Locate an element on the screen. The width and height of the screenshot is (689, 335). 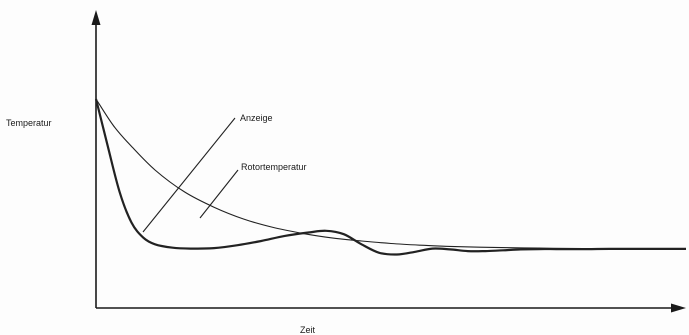
annotation-leader-anzeige is located at coordinates (189, 175).